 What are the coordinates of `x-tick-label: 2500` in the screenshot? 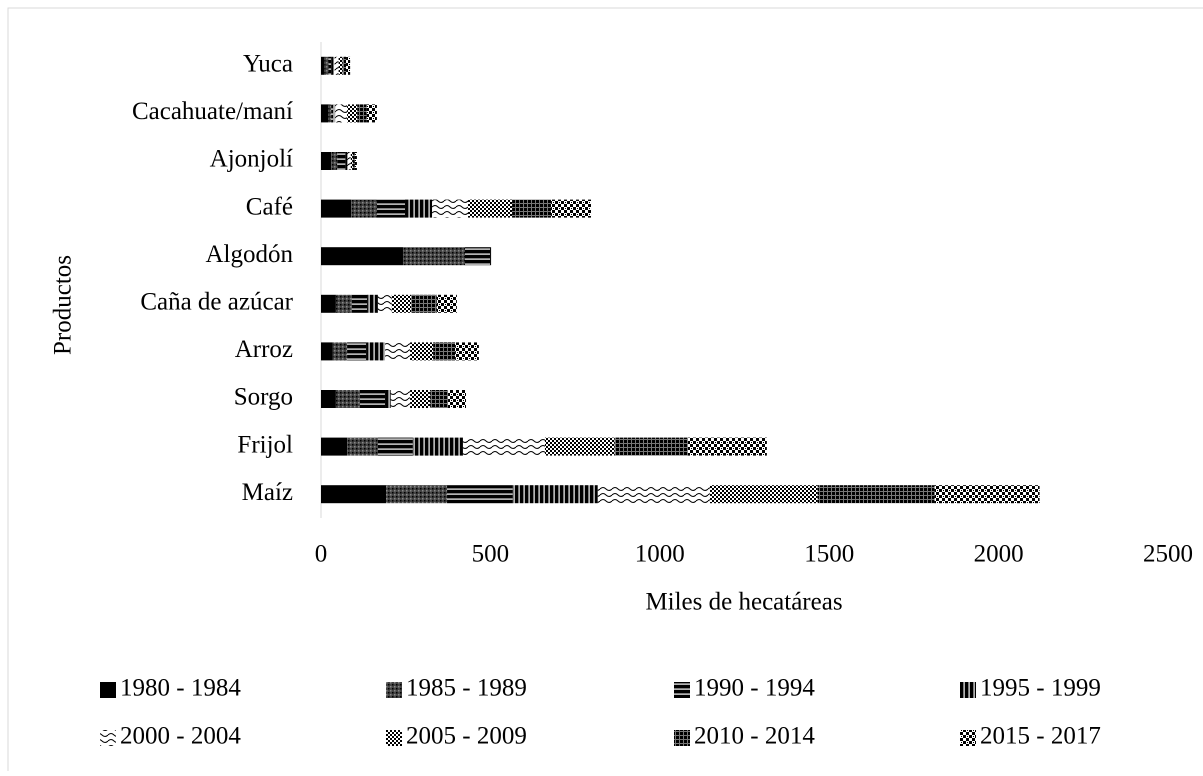 It's located at (1168, 554).